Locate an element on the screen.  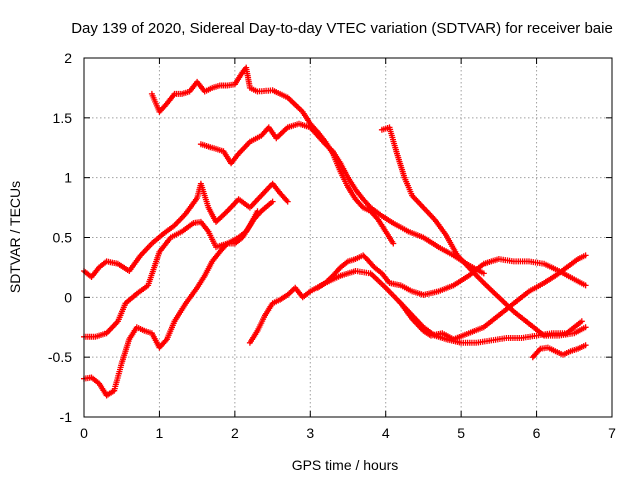
y-axis-label: SDTVAR / TECUs is located at coordinates (15, 237).